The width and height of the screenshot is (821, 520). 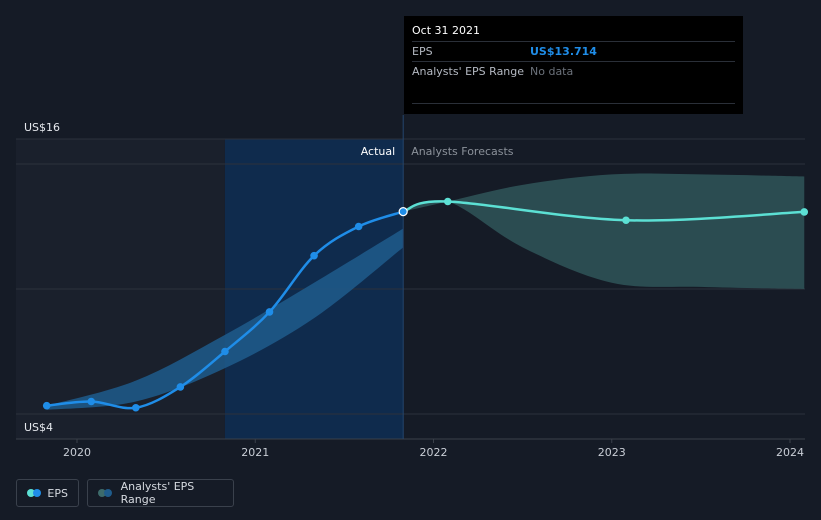 I want to click on section-label-forecast: Analysts Forecasts, so click(x=462, y=151).